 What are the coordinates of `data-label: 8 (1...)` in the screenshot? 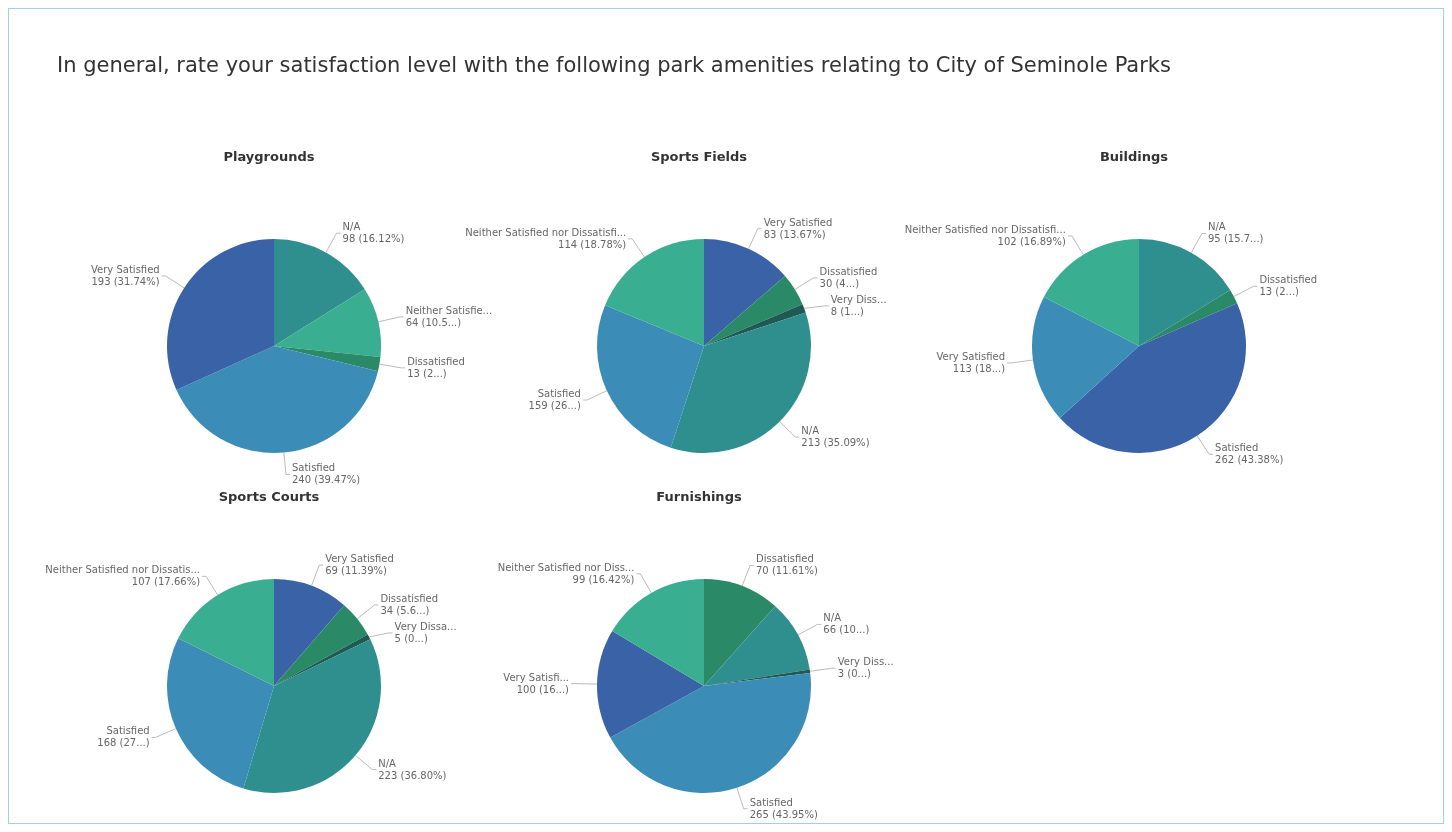 It's located at (847, 311).